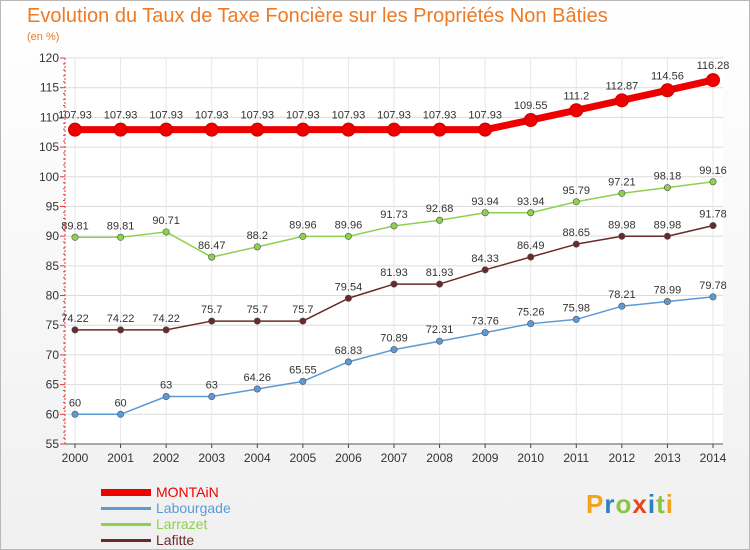 This screenshot has height=550, width=750. Describe the element at coordinates (193, 508) in the screenshot. I see `legend-label: Labourgade` at that location.